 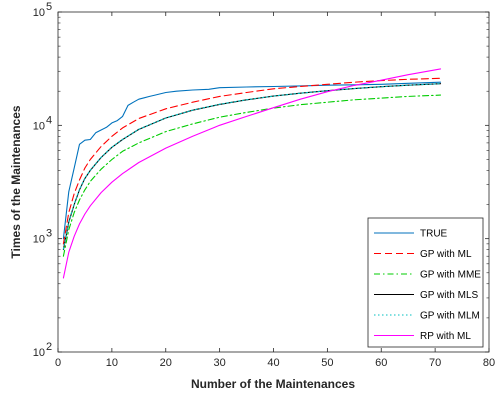 I want to click on legend-box, so click(x=425, y=282).